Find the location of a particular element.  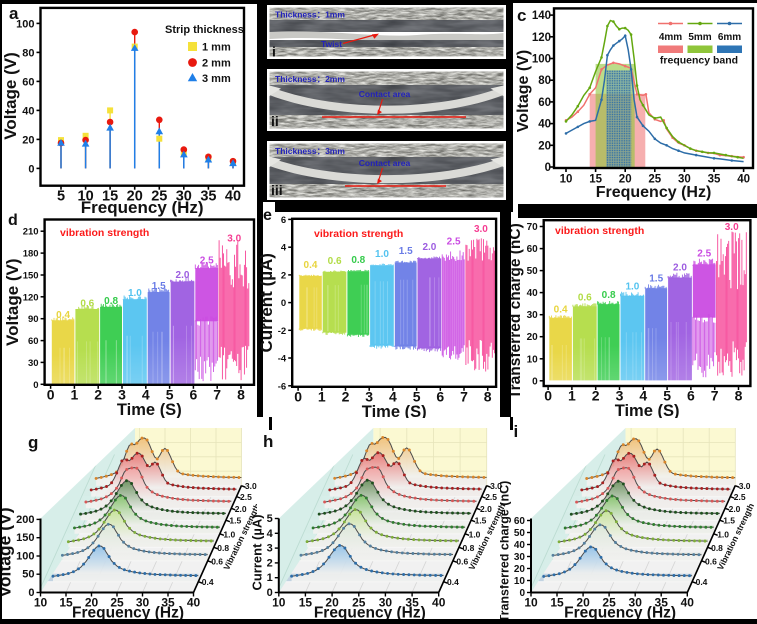

svg-text: 1 mm is located at coordinates (216, 48).